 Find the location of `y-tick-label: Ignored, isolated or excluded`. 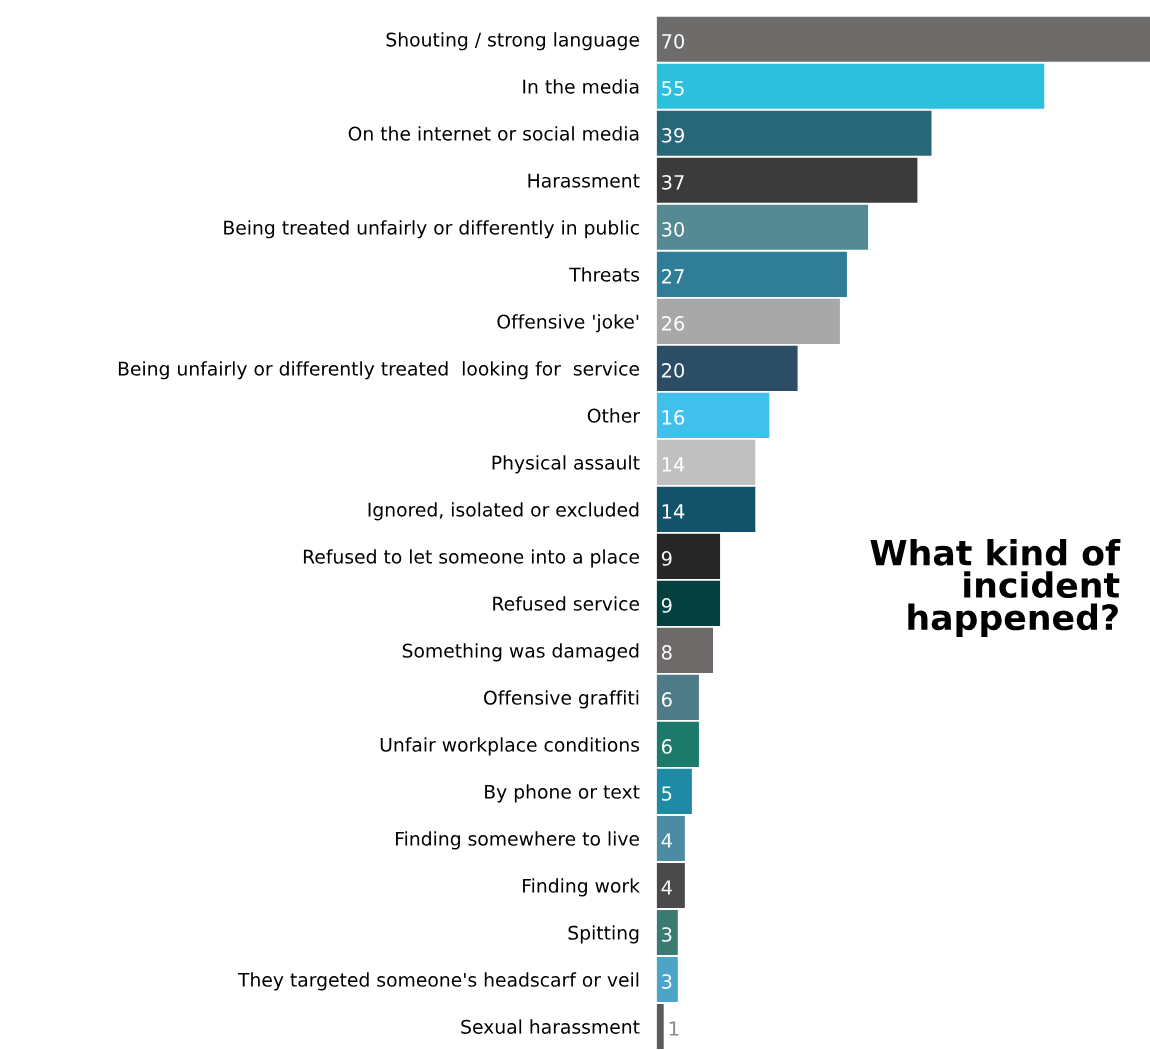

y-tick-label: Ignored, isolated or excluded is located at coordinates (503, 511).